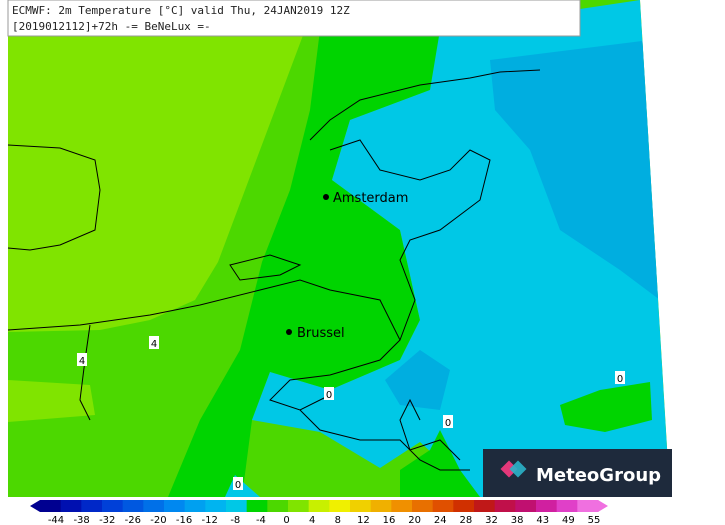 The height and width of the screenshot is (525, 725). Describe the element at coordinates (363, 520) in the screenshot. I see `colorbar-label: 12` at that location.